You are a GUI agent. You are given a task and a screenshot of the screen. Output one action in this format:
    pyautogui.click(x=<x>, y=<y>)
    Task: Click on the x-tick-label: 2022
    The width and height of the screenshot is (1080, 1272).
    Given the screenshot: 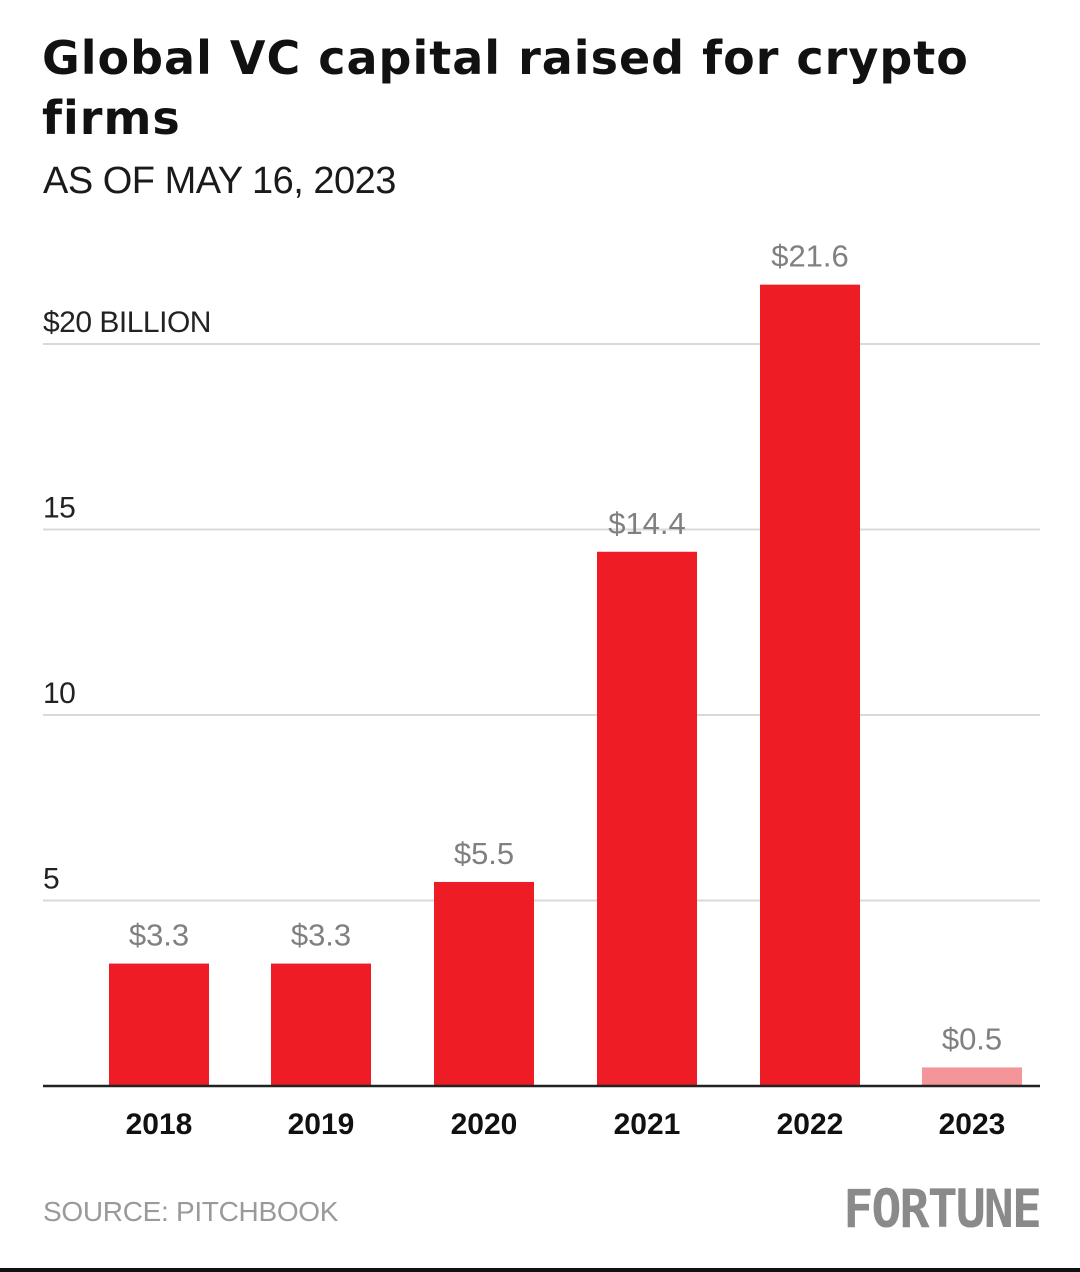 What is the action you would take?
    pyautogui.click(x=810, y=1124)
    